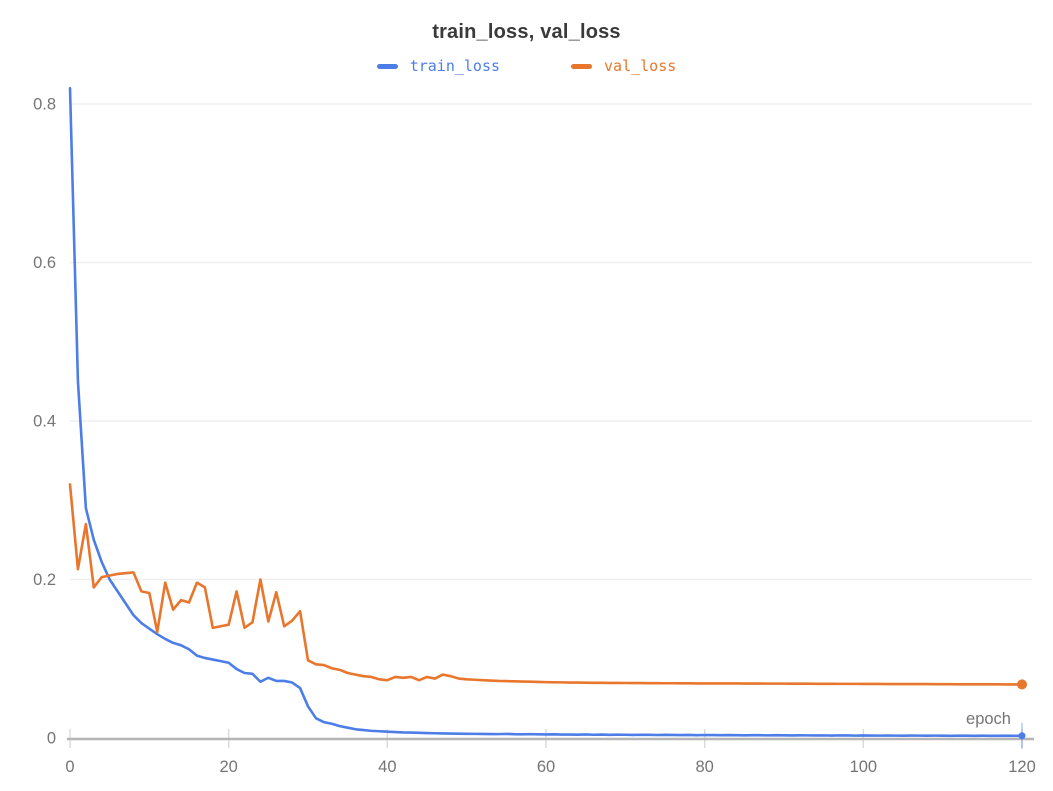 This screenshot has width=1053, height=791. What do you see at coordinates (51, 739) in the screenshot?
I see `y-tick-label: 0` at bounding box center [51, 739].